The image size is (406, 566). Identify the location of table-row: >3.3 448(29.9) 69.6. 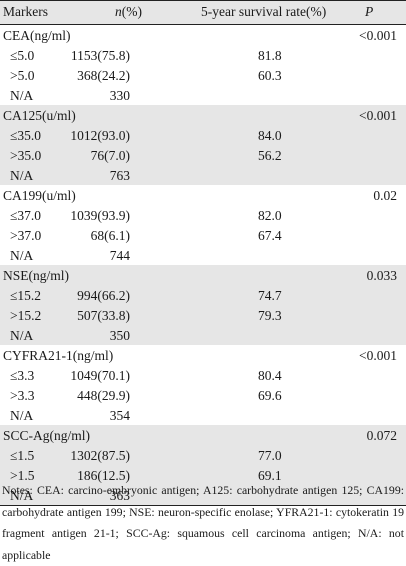
(203, 395).